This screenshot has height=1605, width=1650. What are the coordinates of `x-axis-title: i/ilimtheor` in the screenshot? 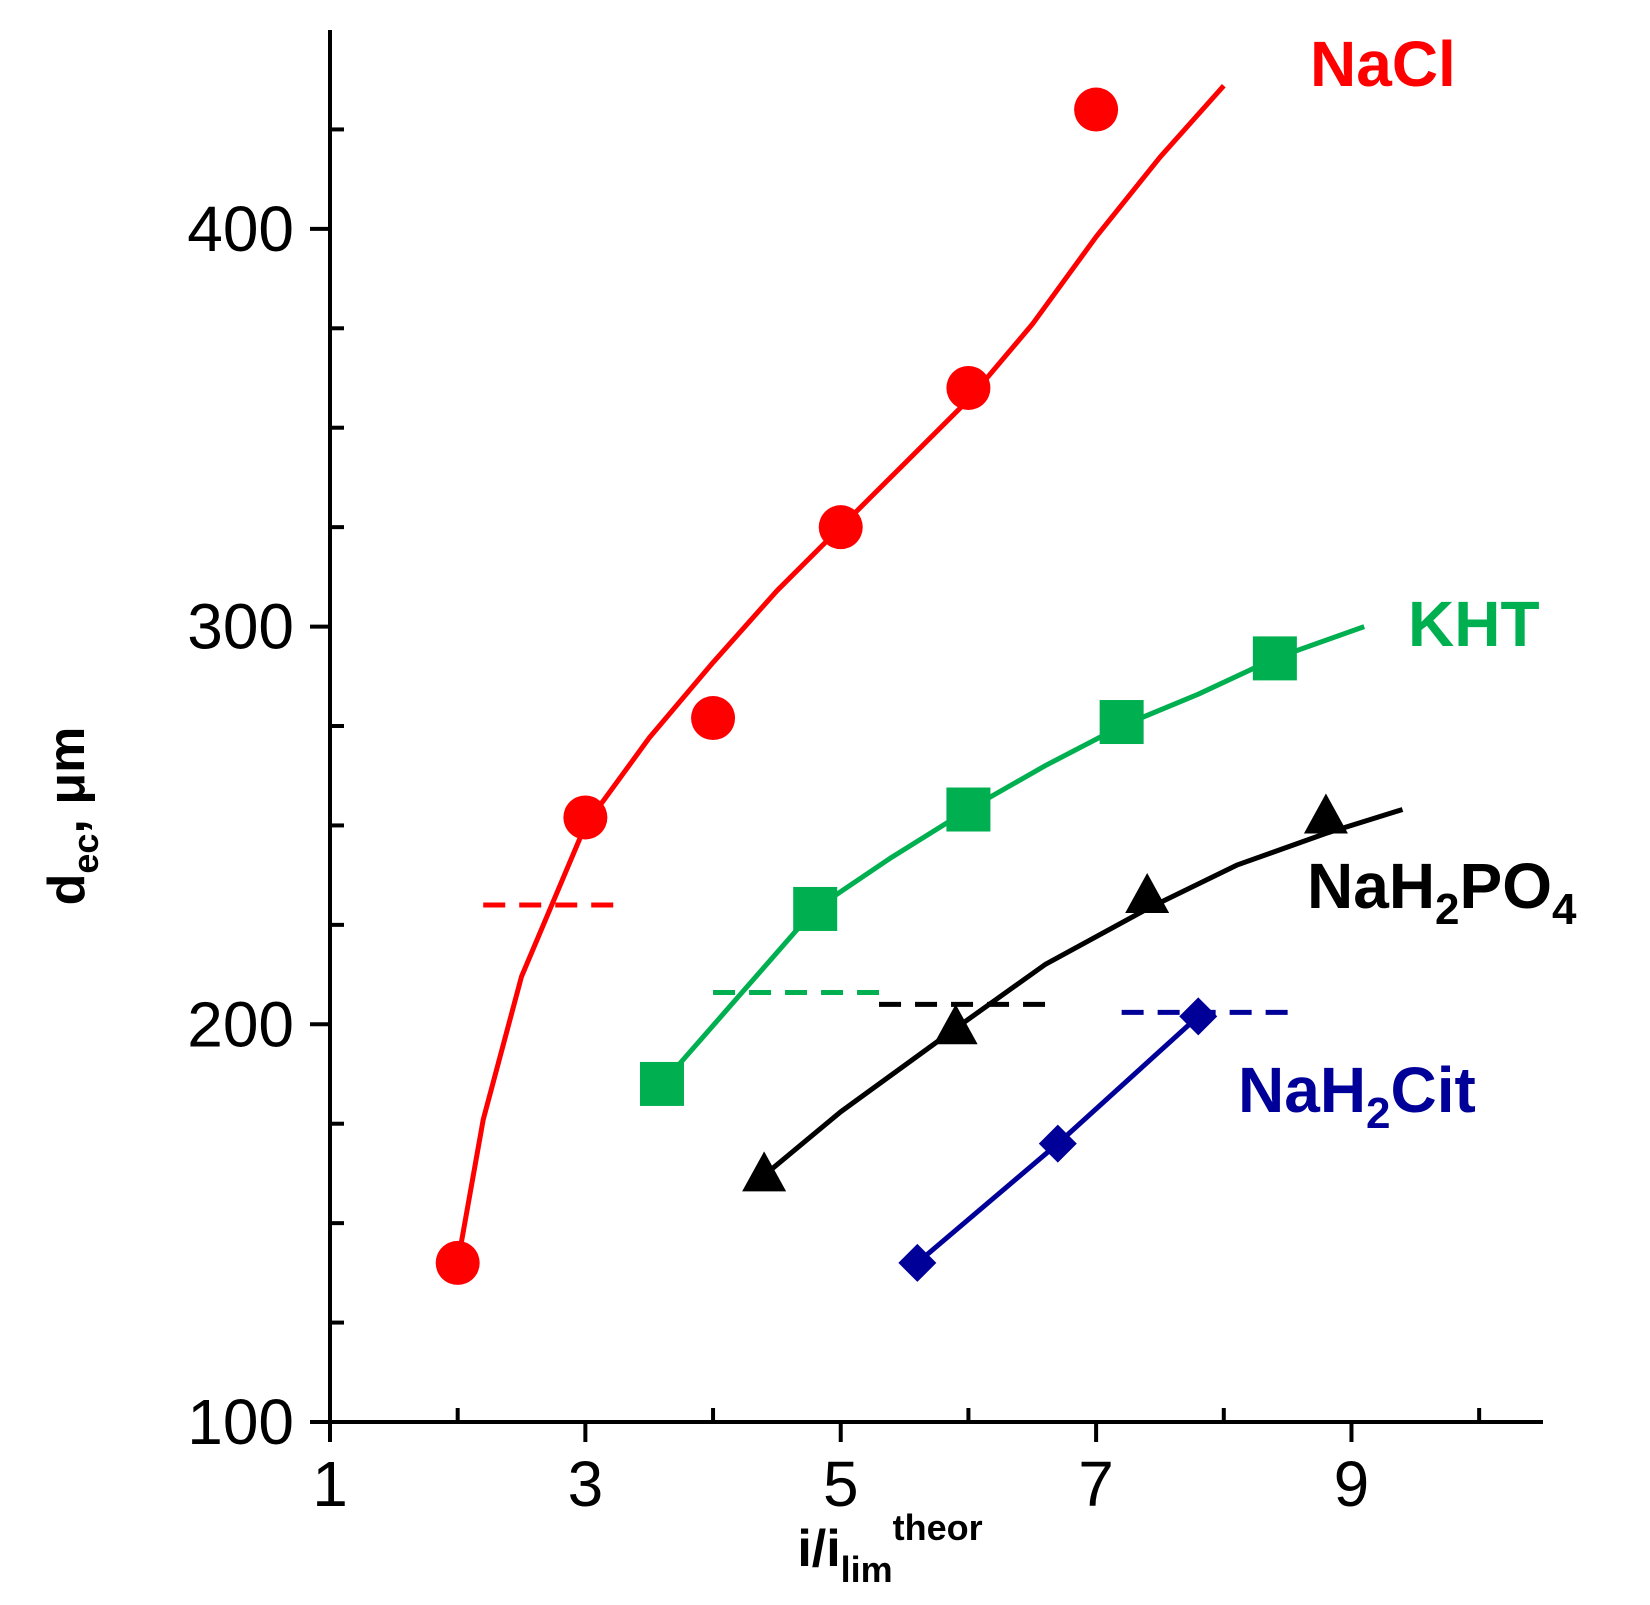 It's located at (889, 1548).